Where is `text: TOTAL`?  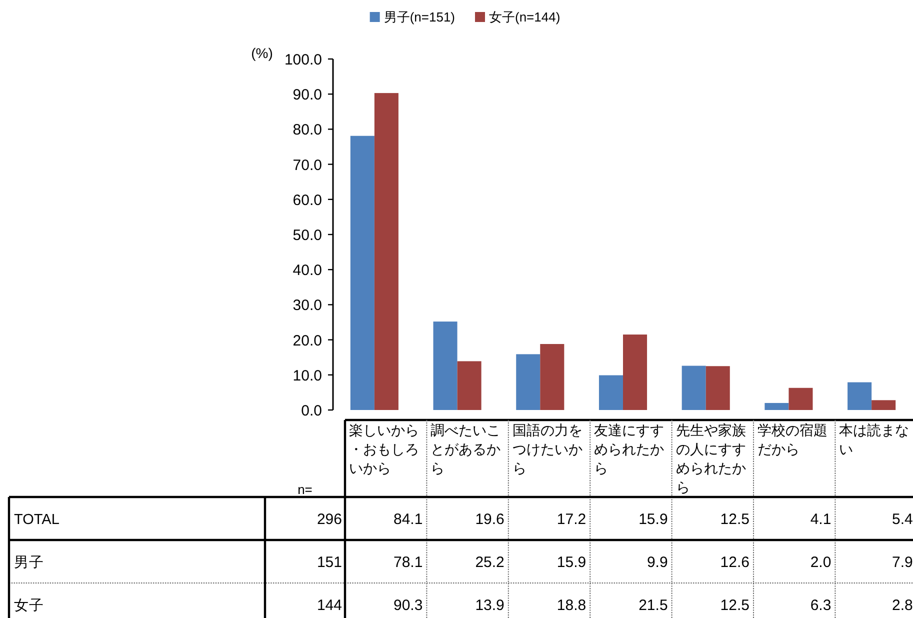 text: TOTAL is located at coordinates (37, 520).